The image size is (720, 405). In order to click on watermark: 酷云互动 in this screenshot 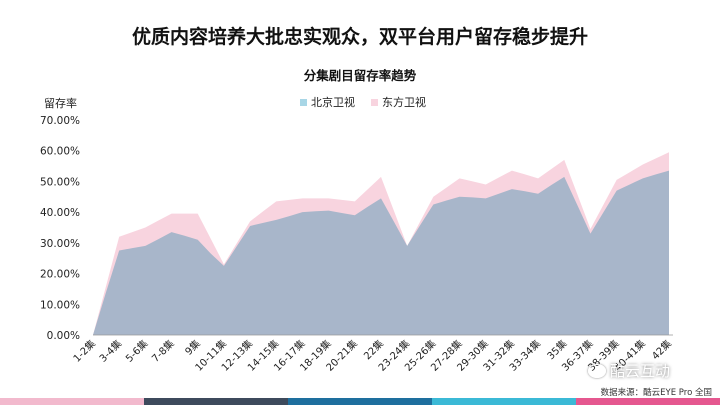, I will do `click(629, 370)`.